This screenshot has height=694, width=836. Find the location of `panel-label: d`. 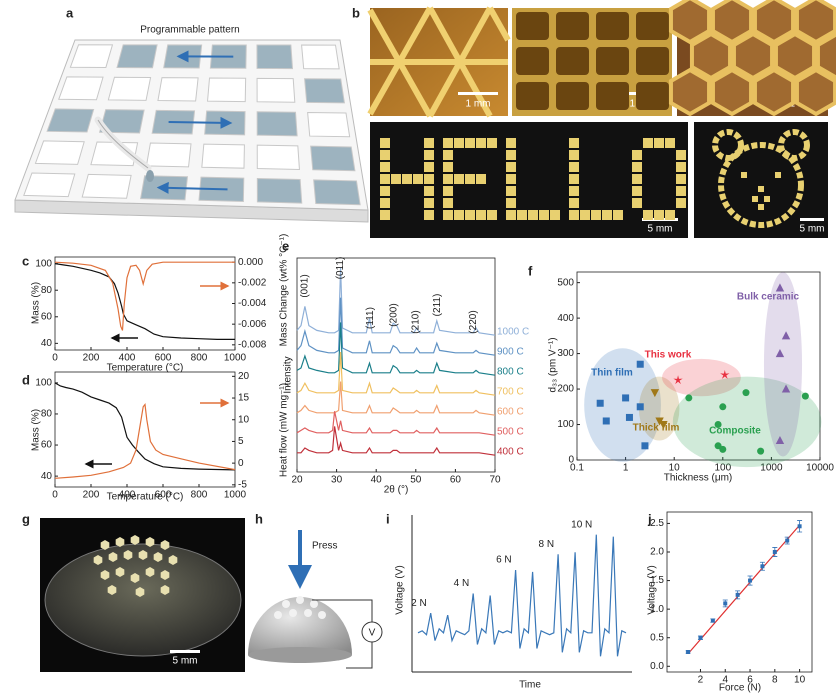

panel-label: d is located at coordinates (26, 379).